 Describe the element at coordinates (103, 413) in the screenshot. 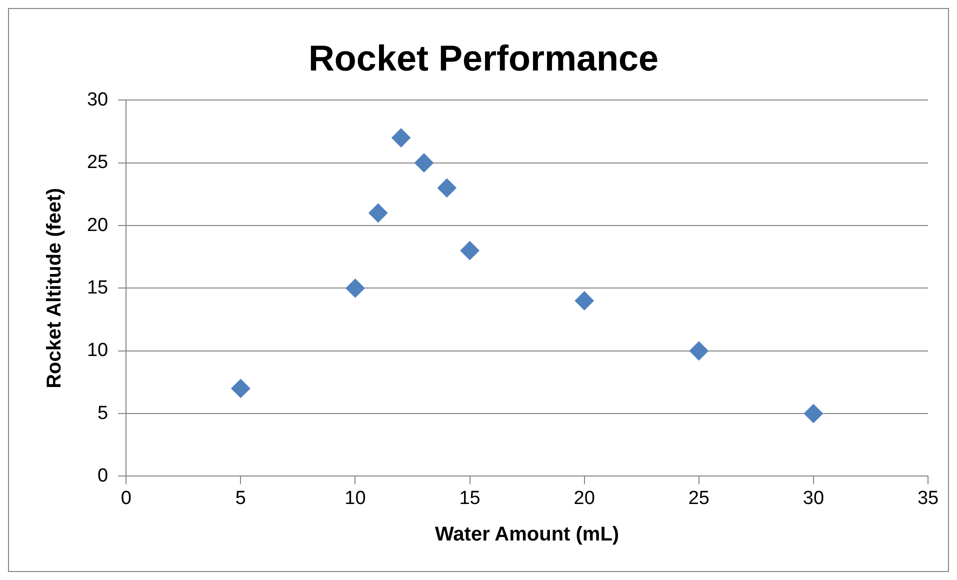

I see `y-tick-label: 5` at that location.